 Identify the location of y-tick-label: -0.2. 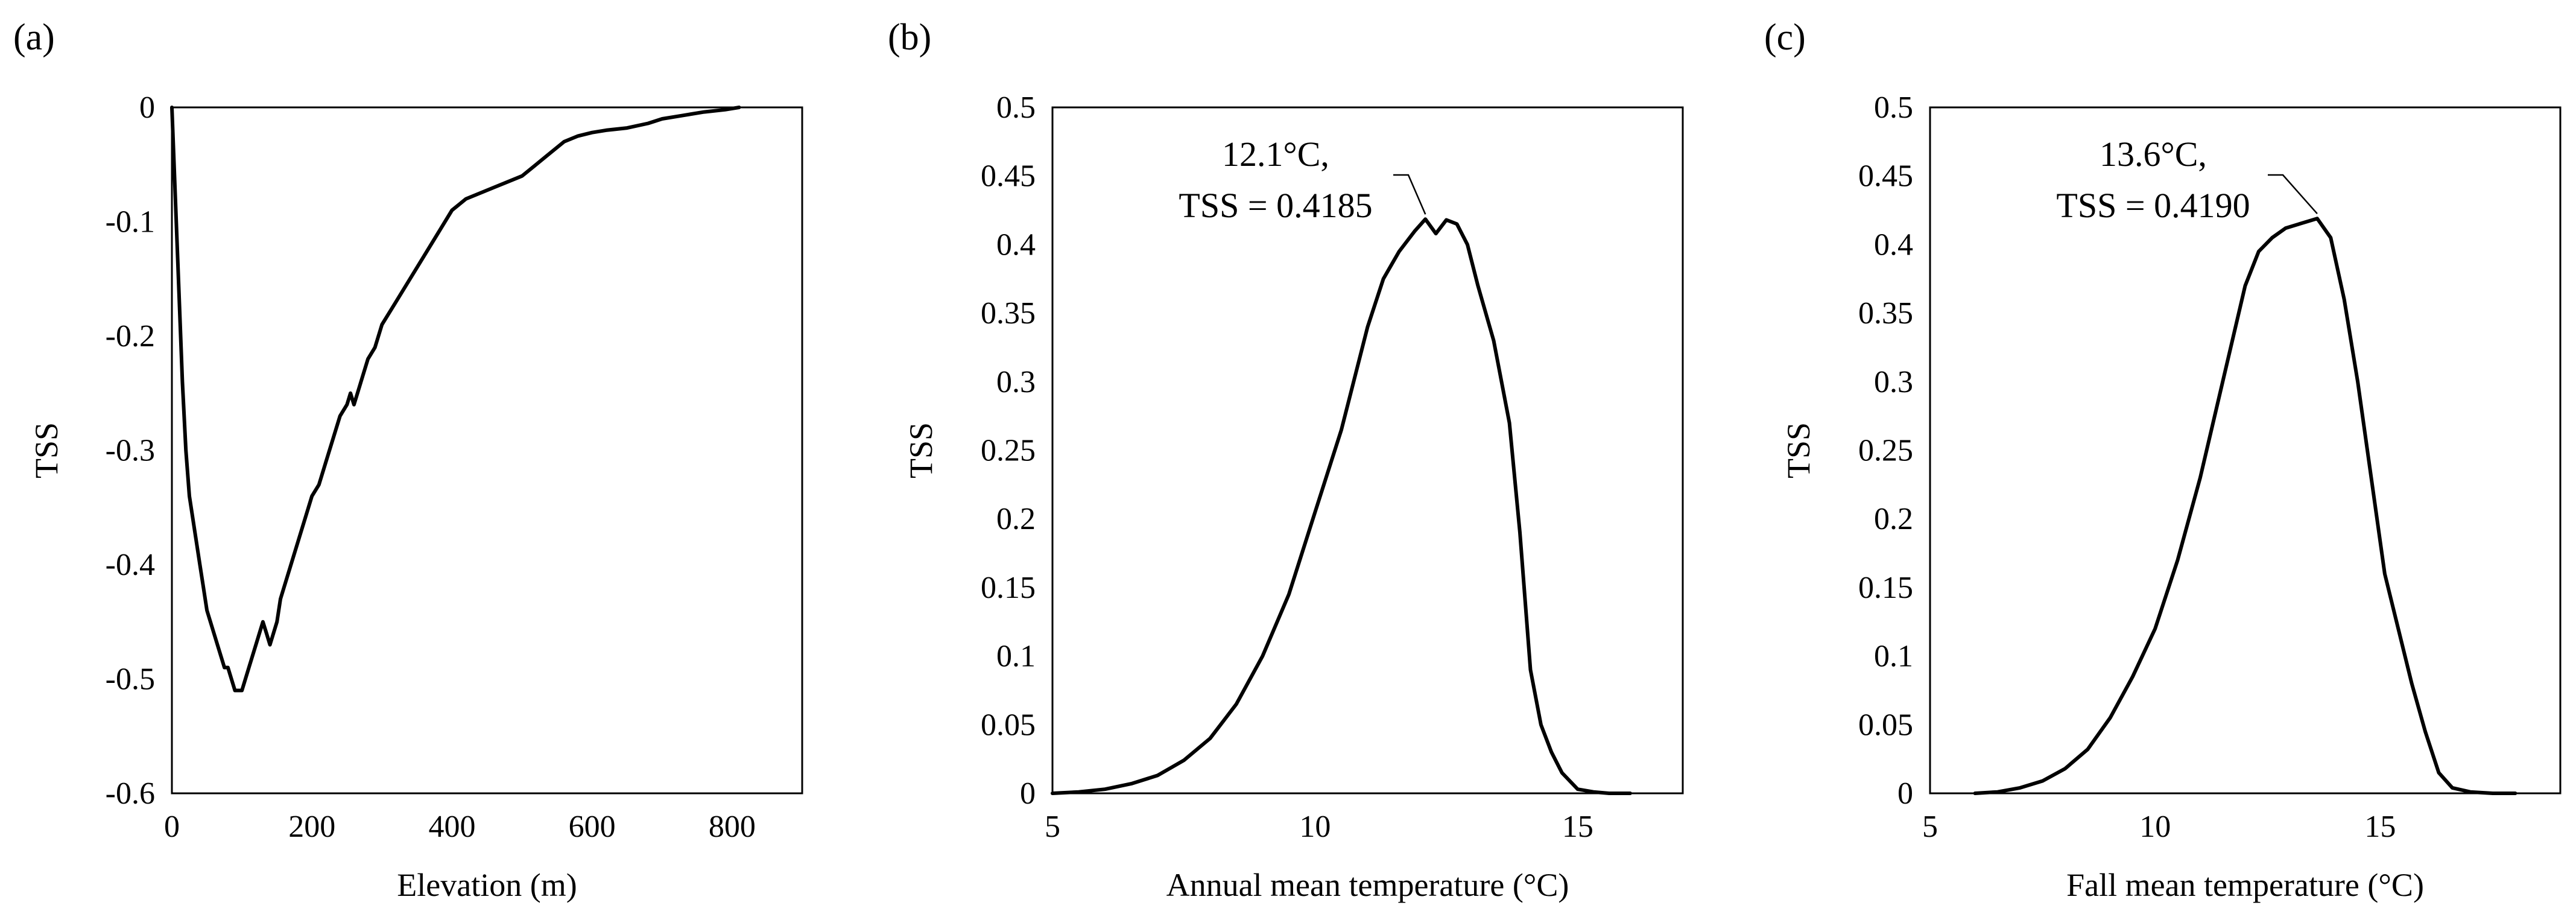
(130, 336).